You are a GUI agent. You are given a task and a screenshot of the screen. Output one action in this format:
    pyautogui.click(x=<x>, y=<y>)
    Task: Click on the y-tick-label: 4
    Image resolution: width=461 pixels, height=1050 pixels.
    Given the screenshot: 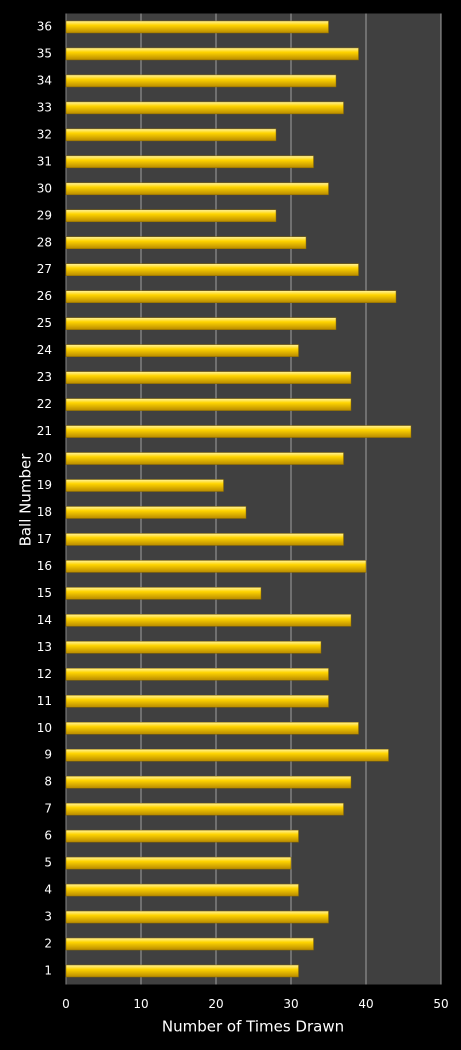 What is the action you would take?
    pyautogui.click(x=48, y=890)
    